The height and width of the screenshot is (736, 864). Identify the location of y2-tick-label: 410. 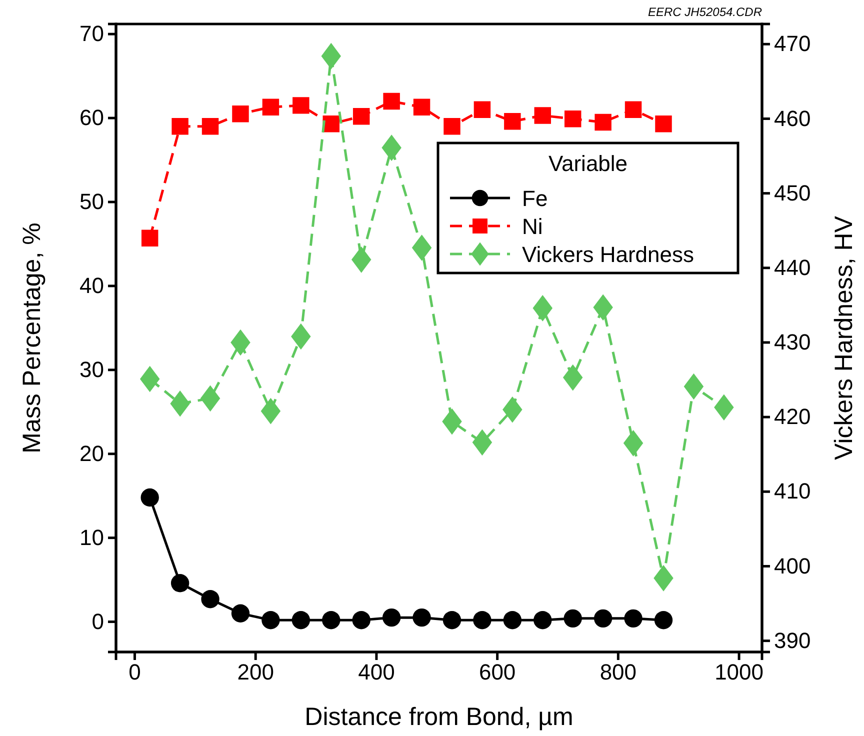
(792, 491).